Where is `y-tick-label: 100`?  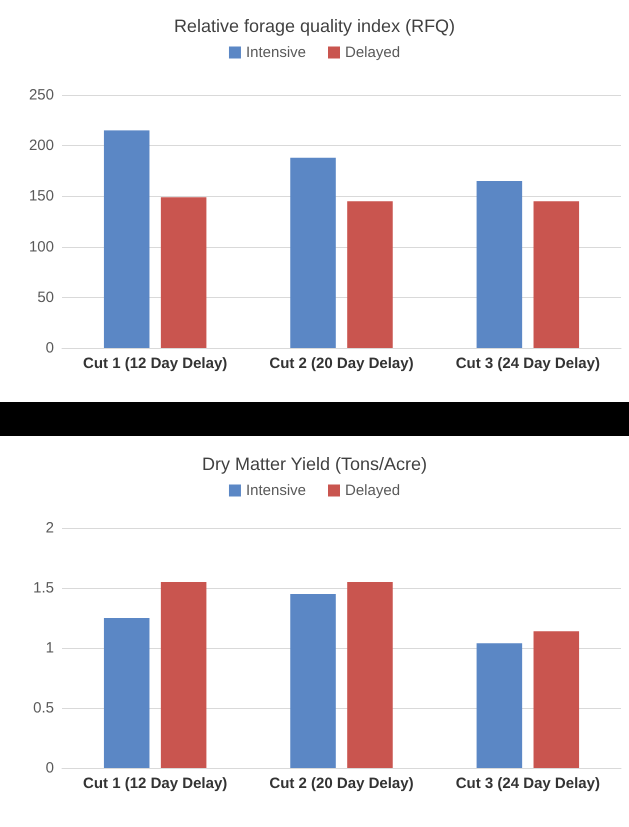
y-tick-label: 100 is located at coordinates (41, 247).